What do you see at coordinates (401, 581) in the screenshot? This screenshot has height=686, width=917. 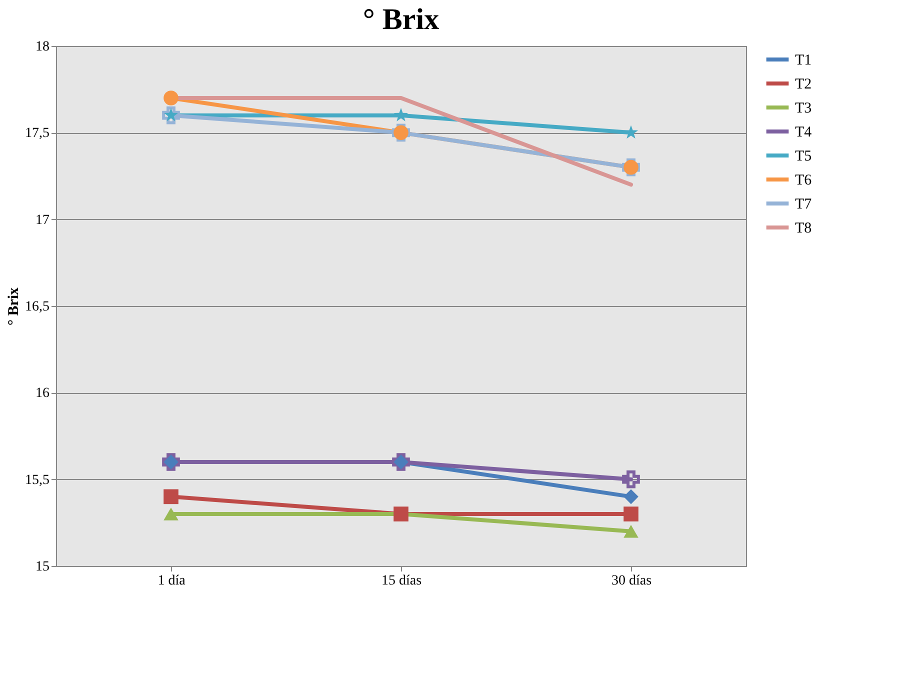 I see `x-tick-label: 15 días` at bounding box center [401, 581].